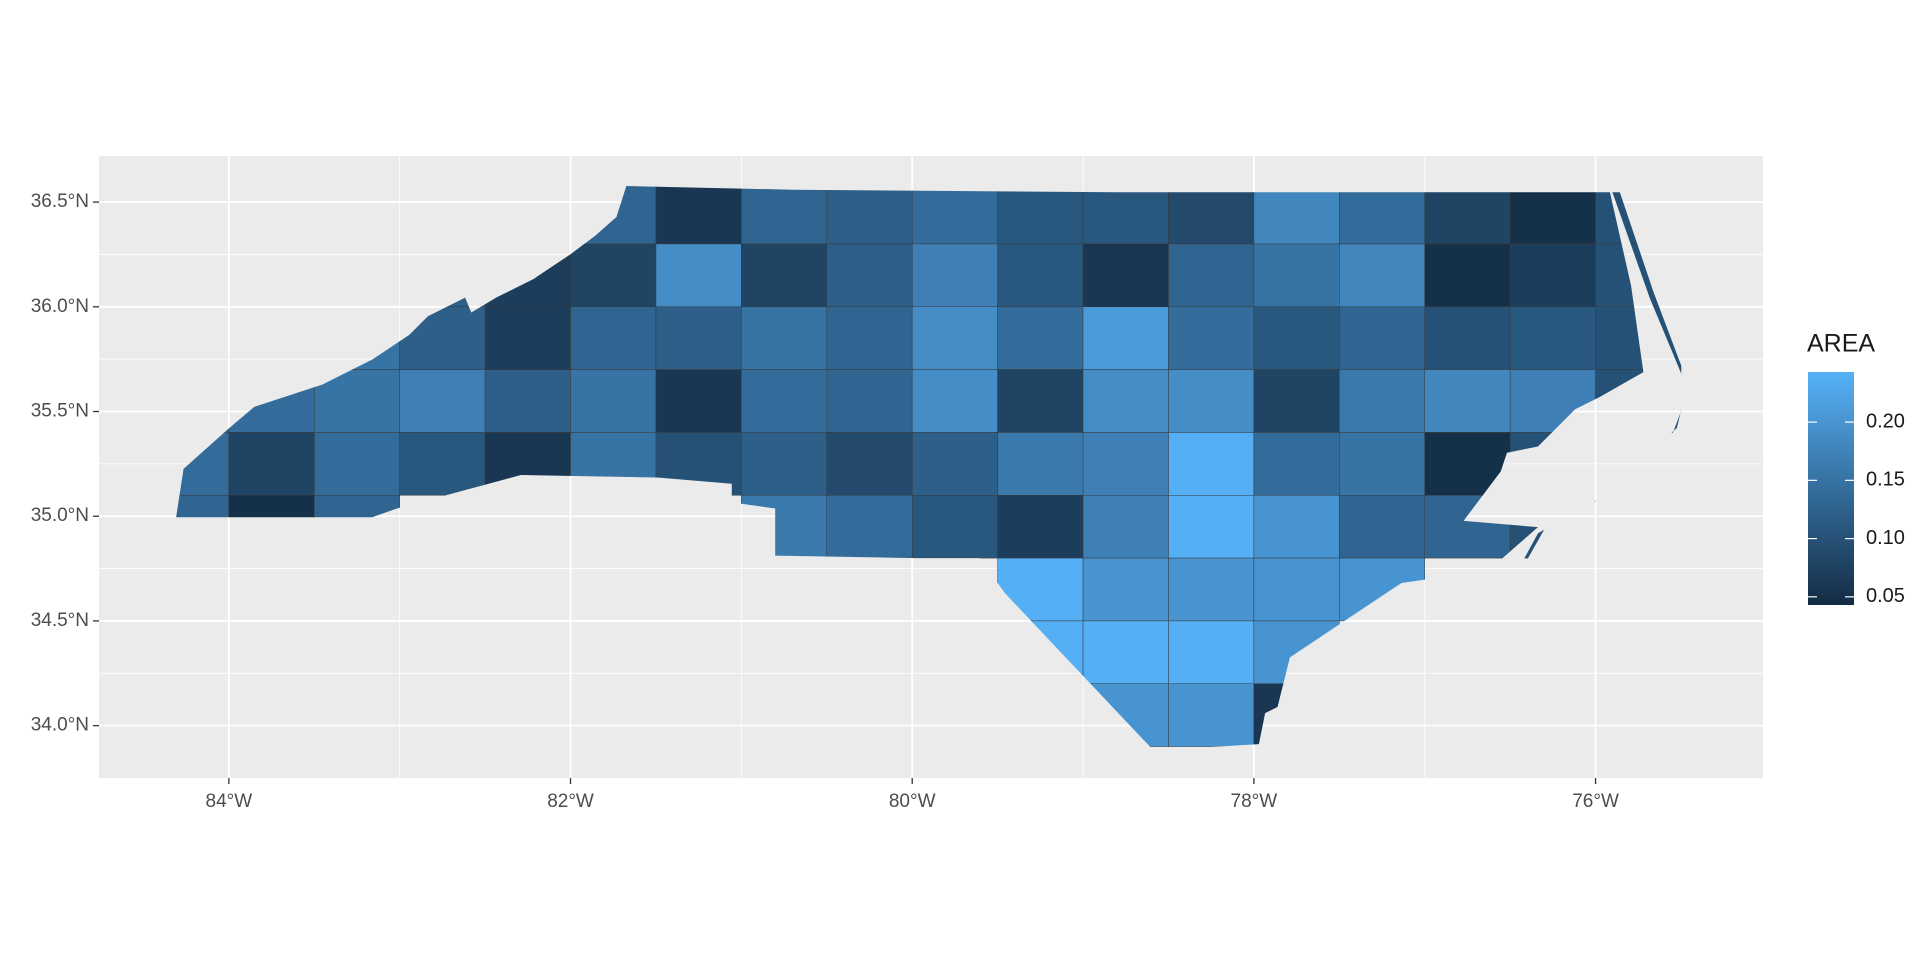  Describe the element at coordinates (1831, 488) in the screenshot. I see `colorbar` at that location.